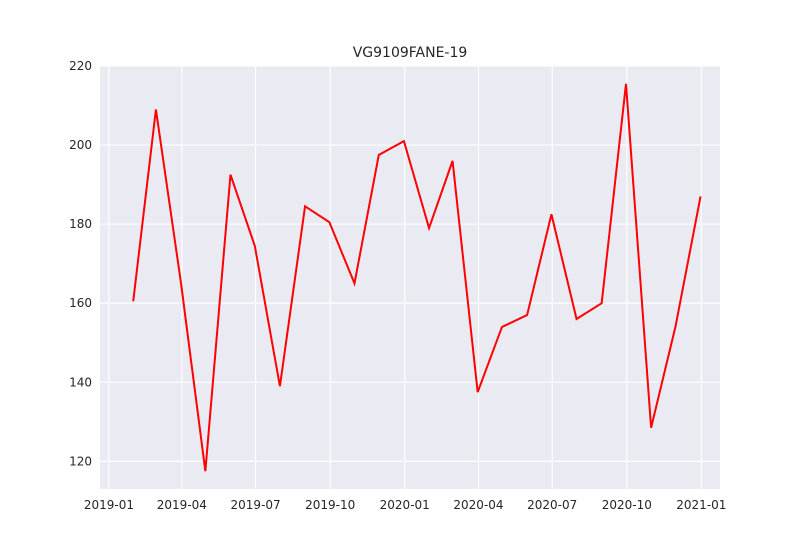  What do you see at coordinates (405, 505) in the screenshot?
I see `x-tick-label: 2020-01` at bounding box center [405, 505].